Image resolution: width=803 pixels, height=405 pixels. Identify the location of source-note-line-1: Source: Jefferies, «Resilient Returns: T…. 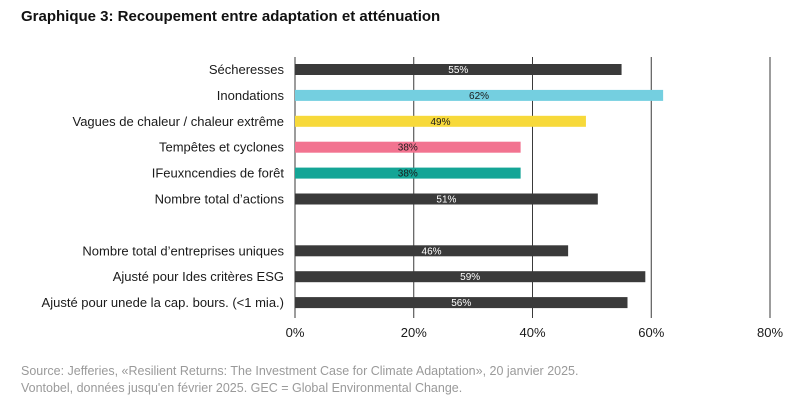
(300, 371).